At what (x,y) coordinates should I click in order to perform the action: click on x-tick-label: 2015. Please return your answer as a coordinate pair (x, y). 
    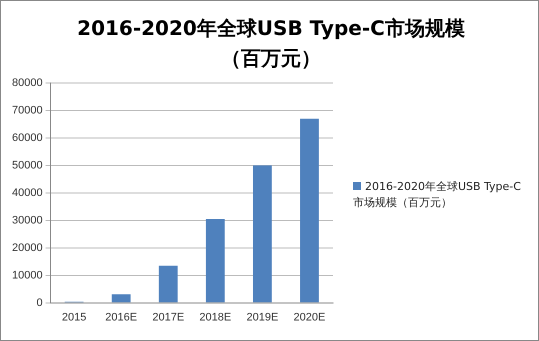
    Looking at the image, I should click on (74, 317).